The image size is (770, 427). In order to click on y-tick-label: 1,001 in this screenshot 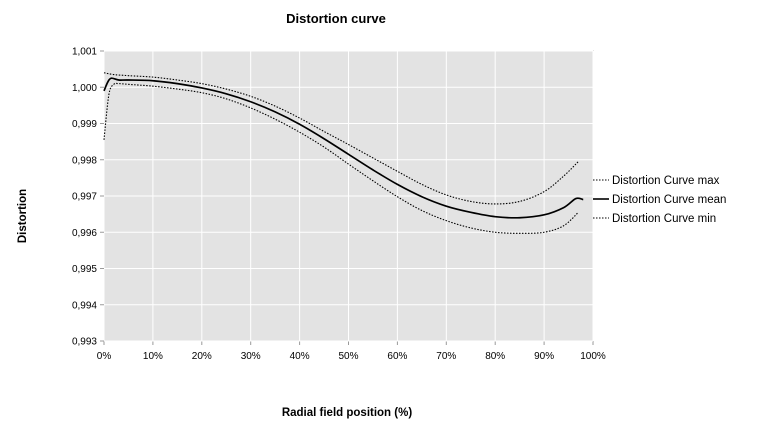, I will do `click(84, 52)`.